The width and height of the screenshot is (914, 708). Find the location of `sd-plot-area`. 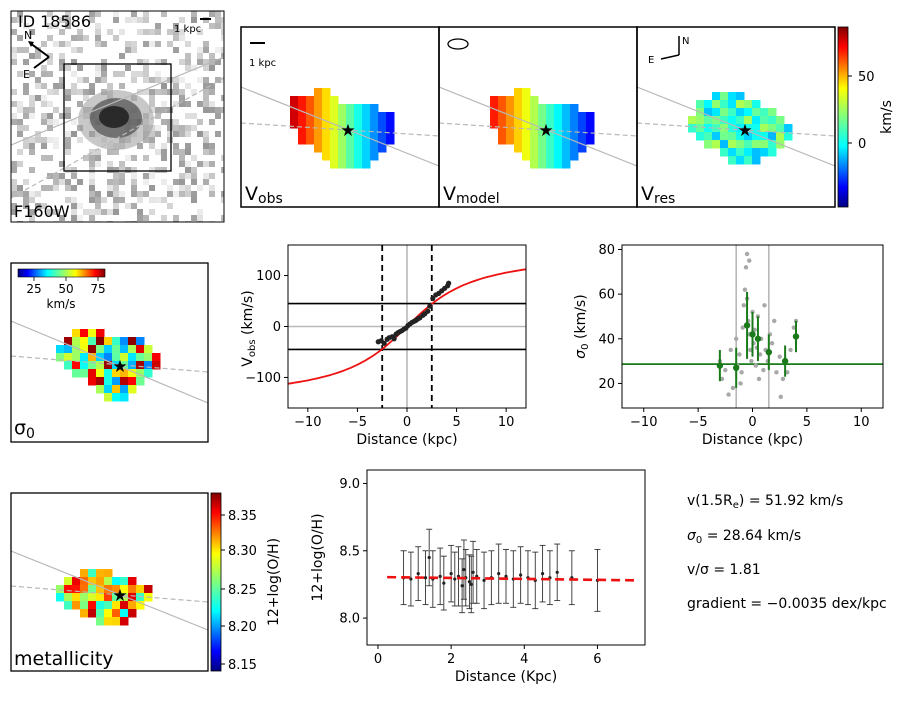

sd-plot-area is located at coordinates (752, 326).